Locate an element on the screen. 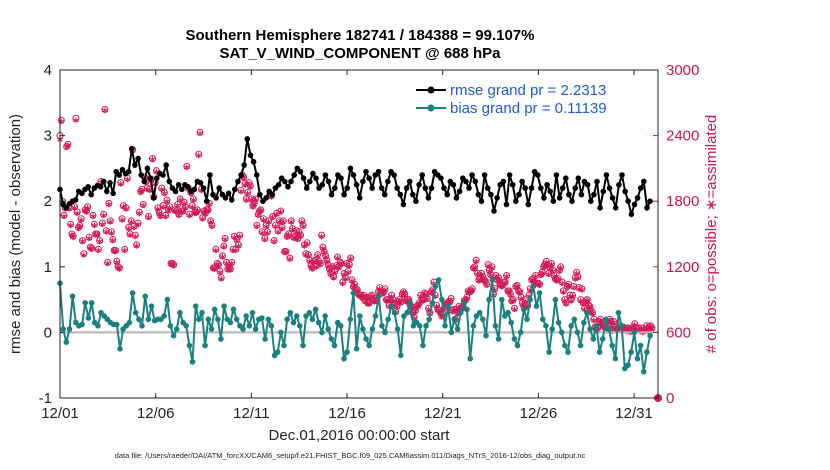  x-tick-label: 12/01 is located at coordinates (60, 413).